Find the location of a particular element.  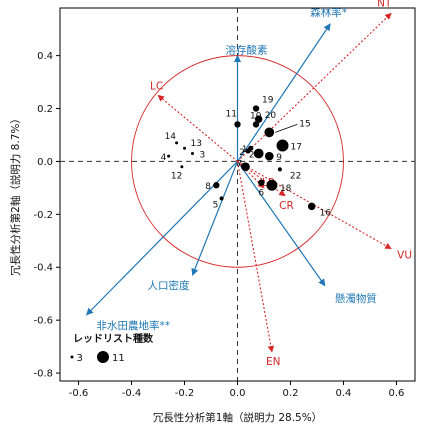

y-tick-label: 0.0 is located at coordinates (45, 162).